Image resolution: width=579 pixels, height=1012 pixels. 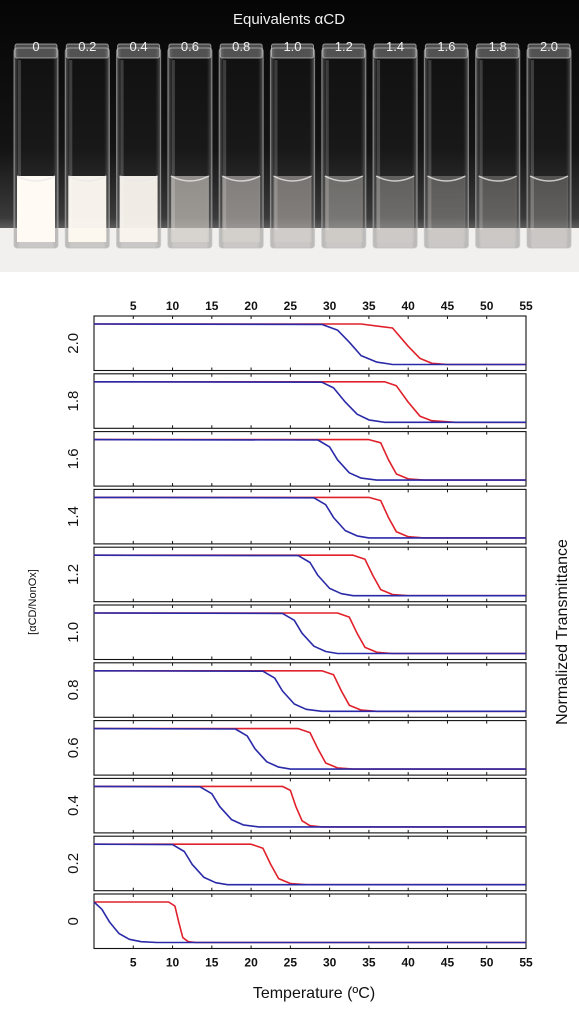 What do you see at coordinates (289, 19) in the screenshot?
I see `photo-title: Equivalents αCD` at bounding box center [289, 19].